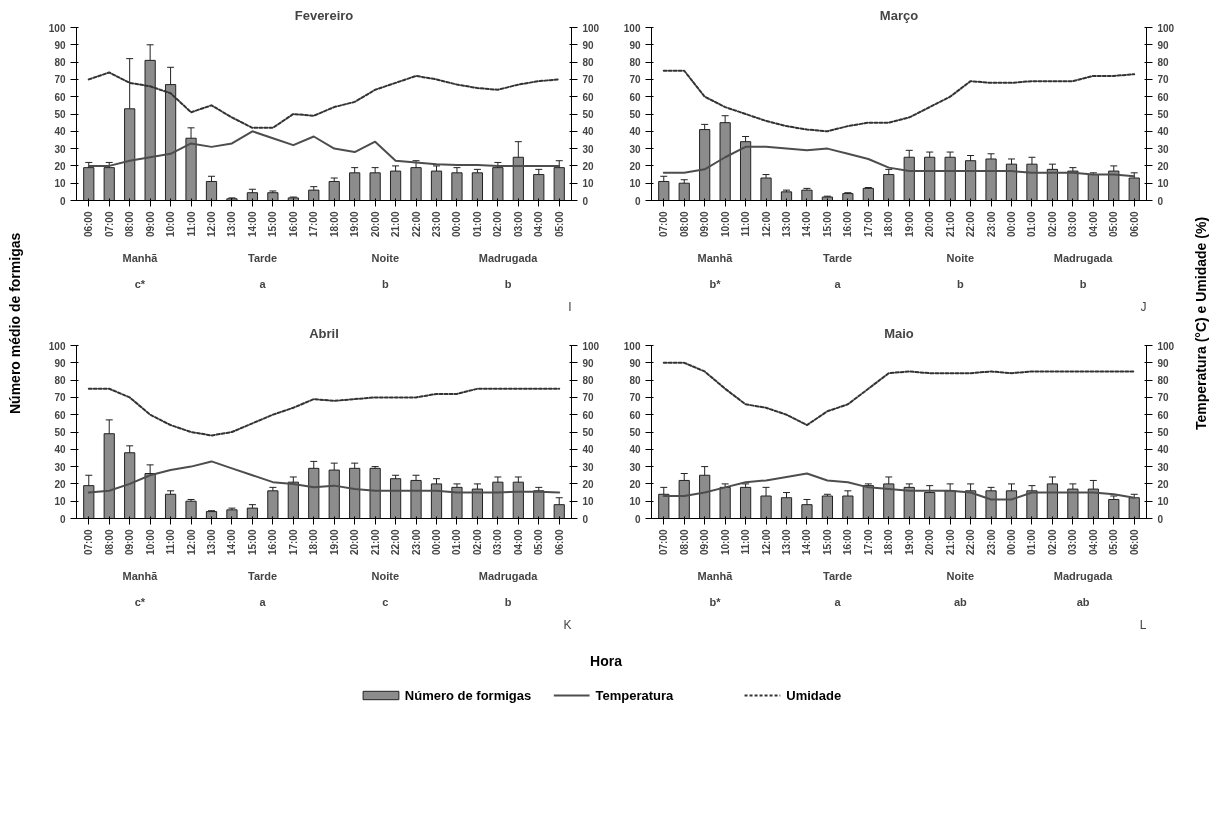 The image size is (1221, 821). I want to click on x-tick-label: 02:00, so click(1052, 224).